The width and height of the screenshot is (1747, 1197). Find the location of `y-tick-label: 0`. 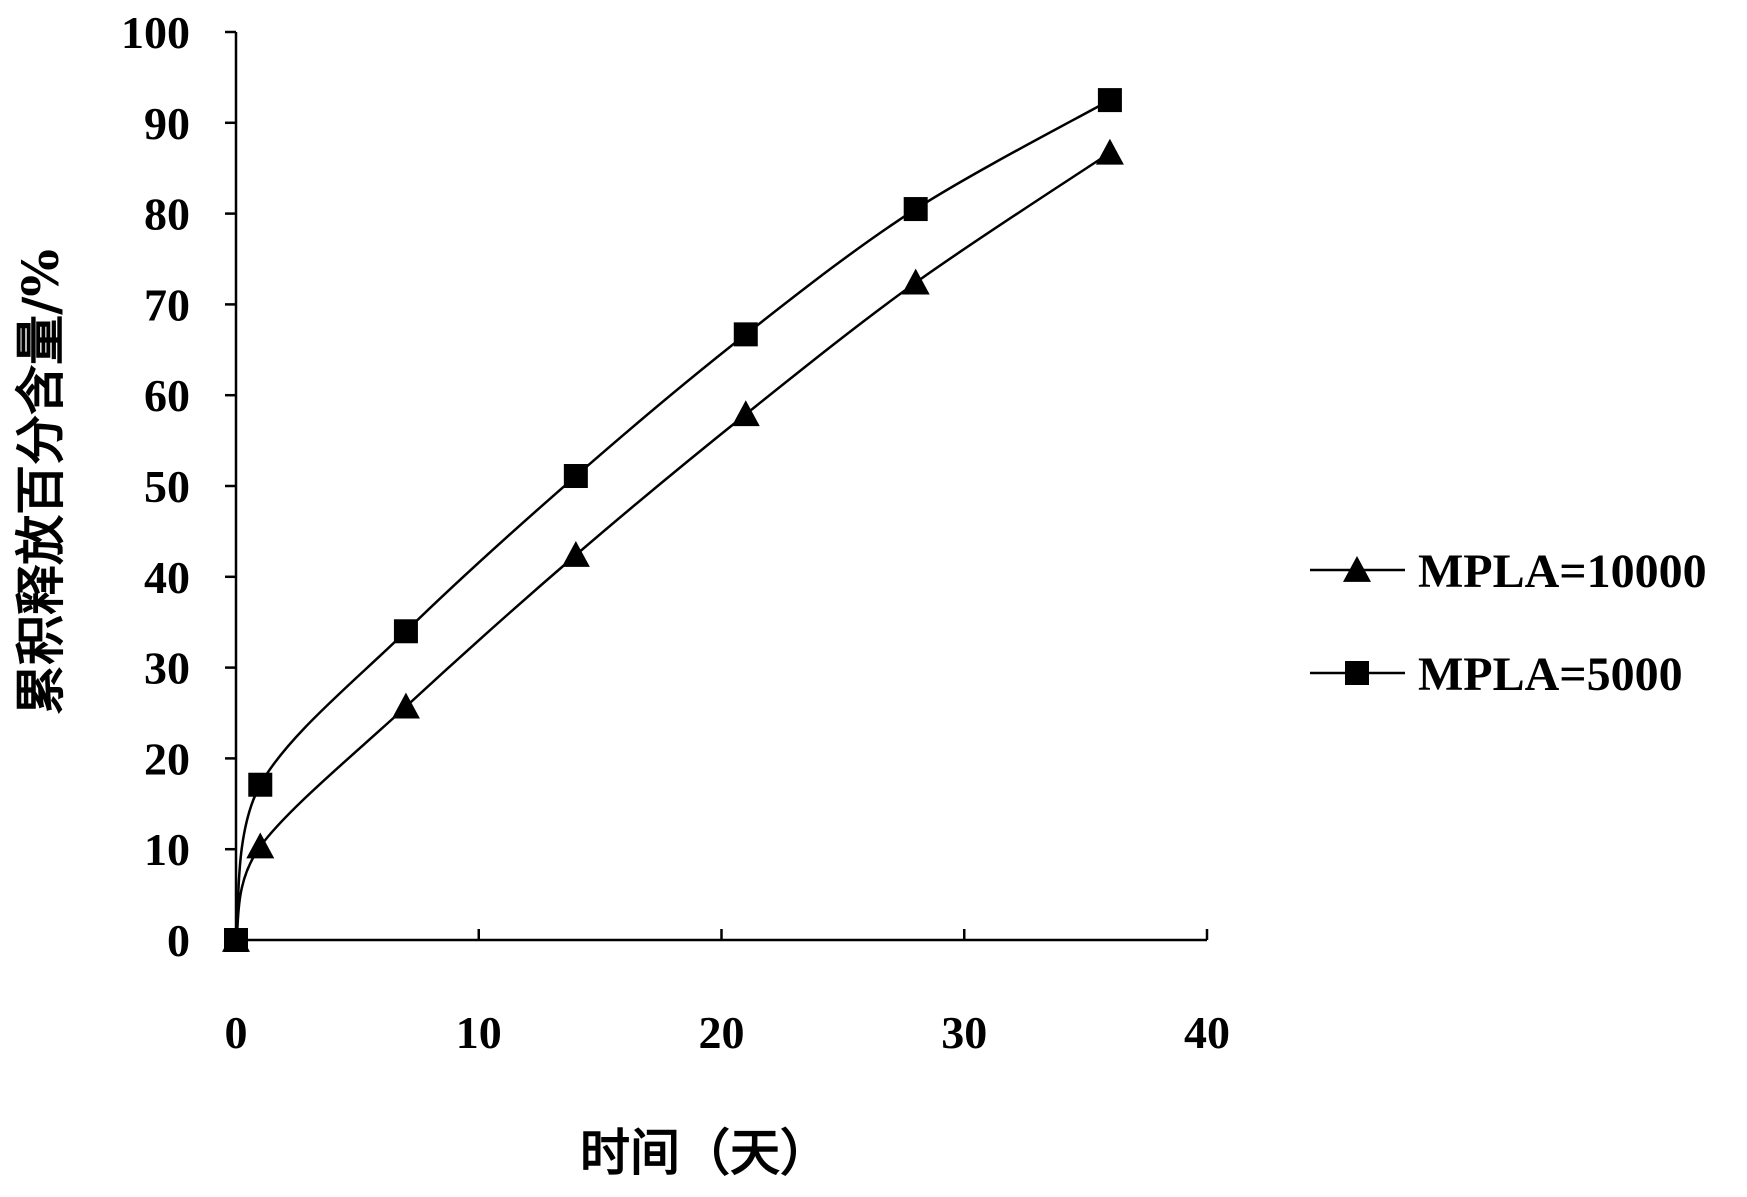

y-tick-label: 0 is located at coordinates (178, 940).